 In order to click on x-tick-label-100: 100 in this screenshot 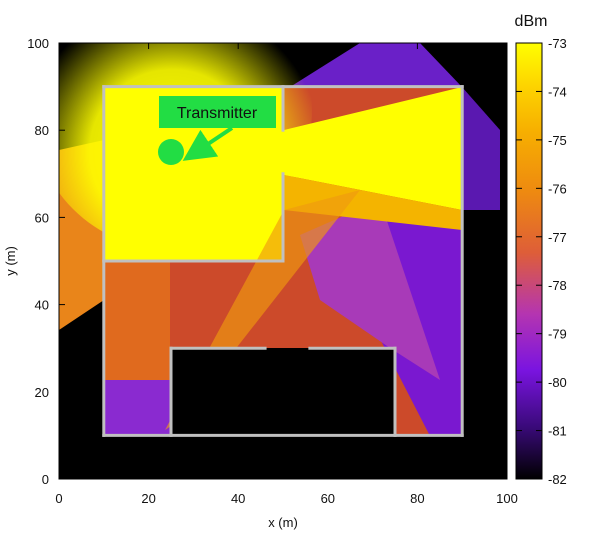, I will do `click(507, 498)`.